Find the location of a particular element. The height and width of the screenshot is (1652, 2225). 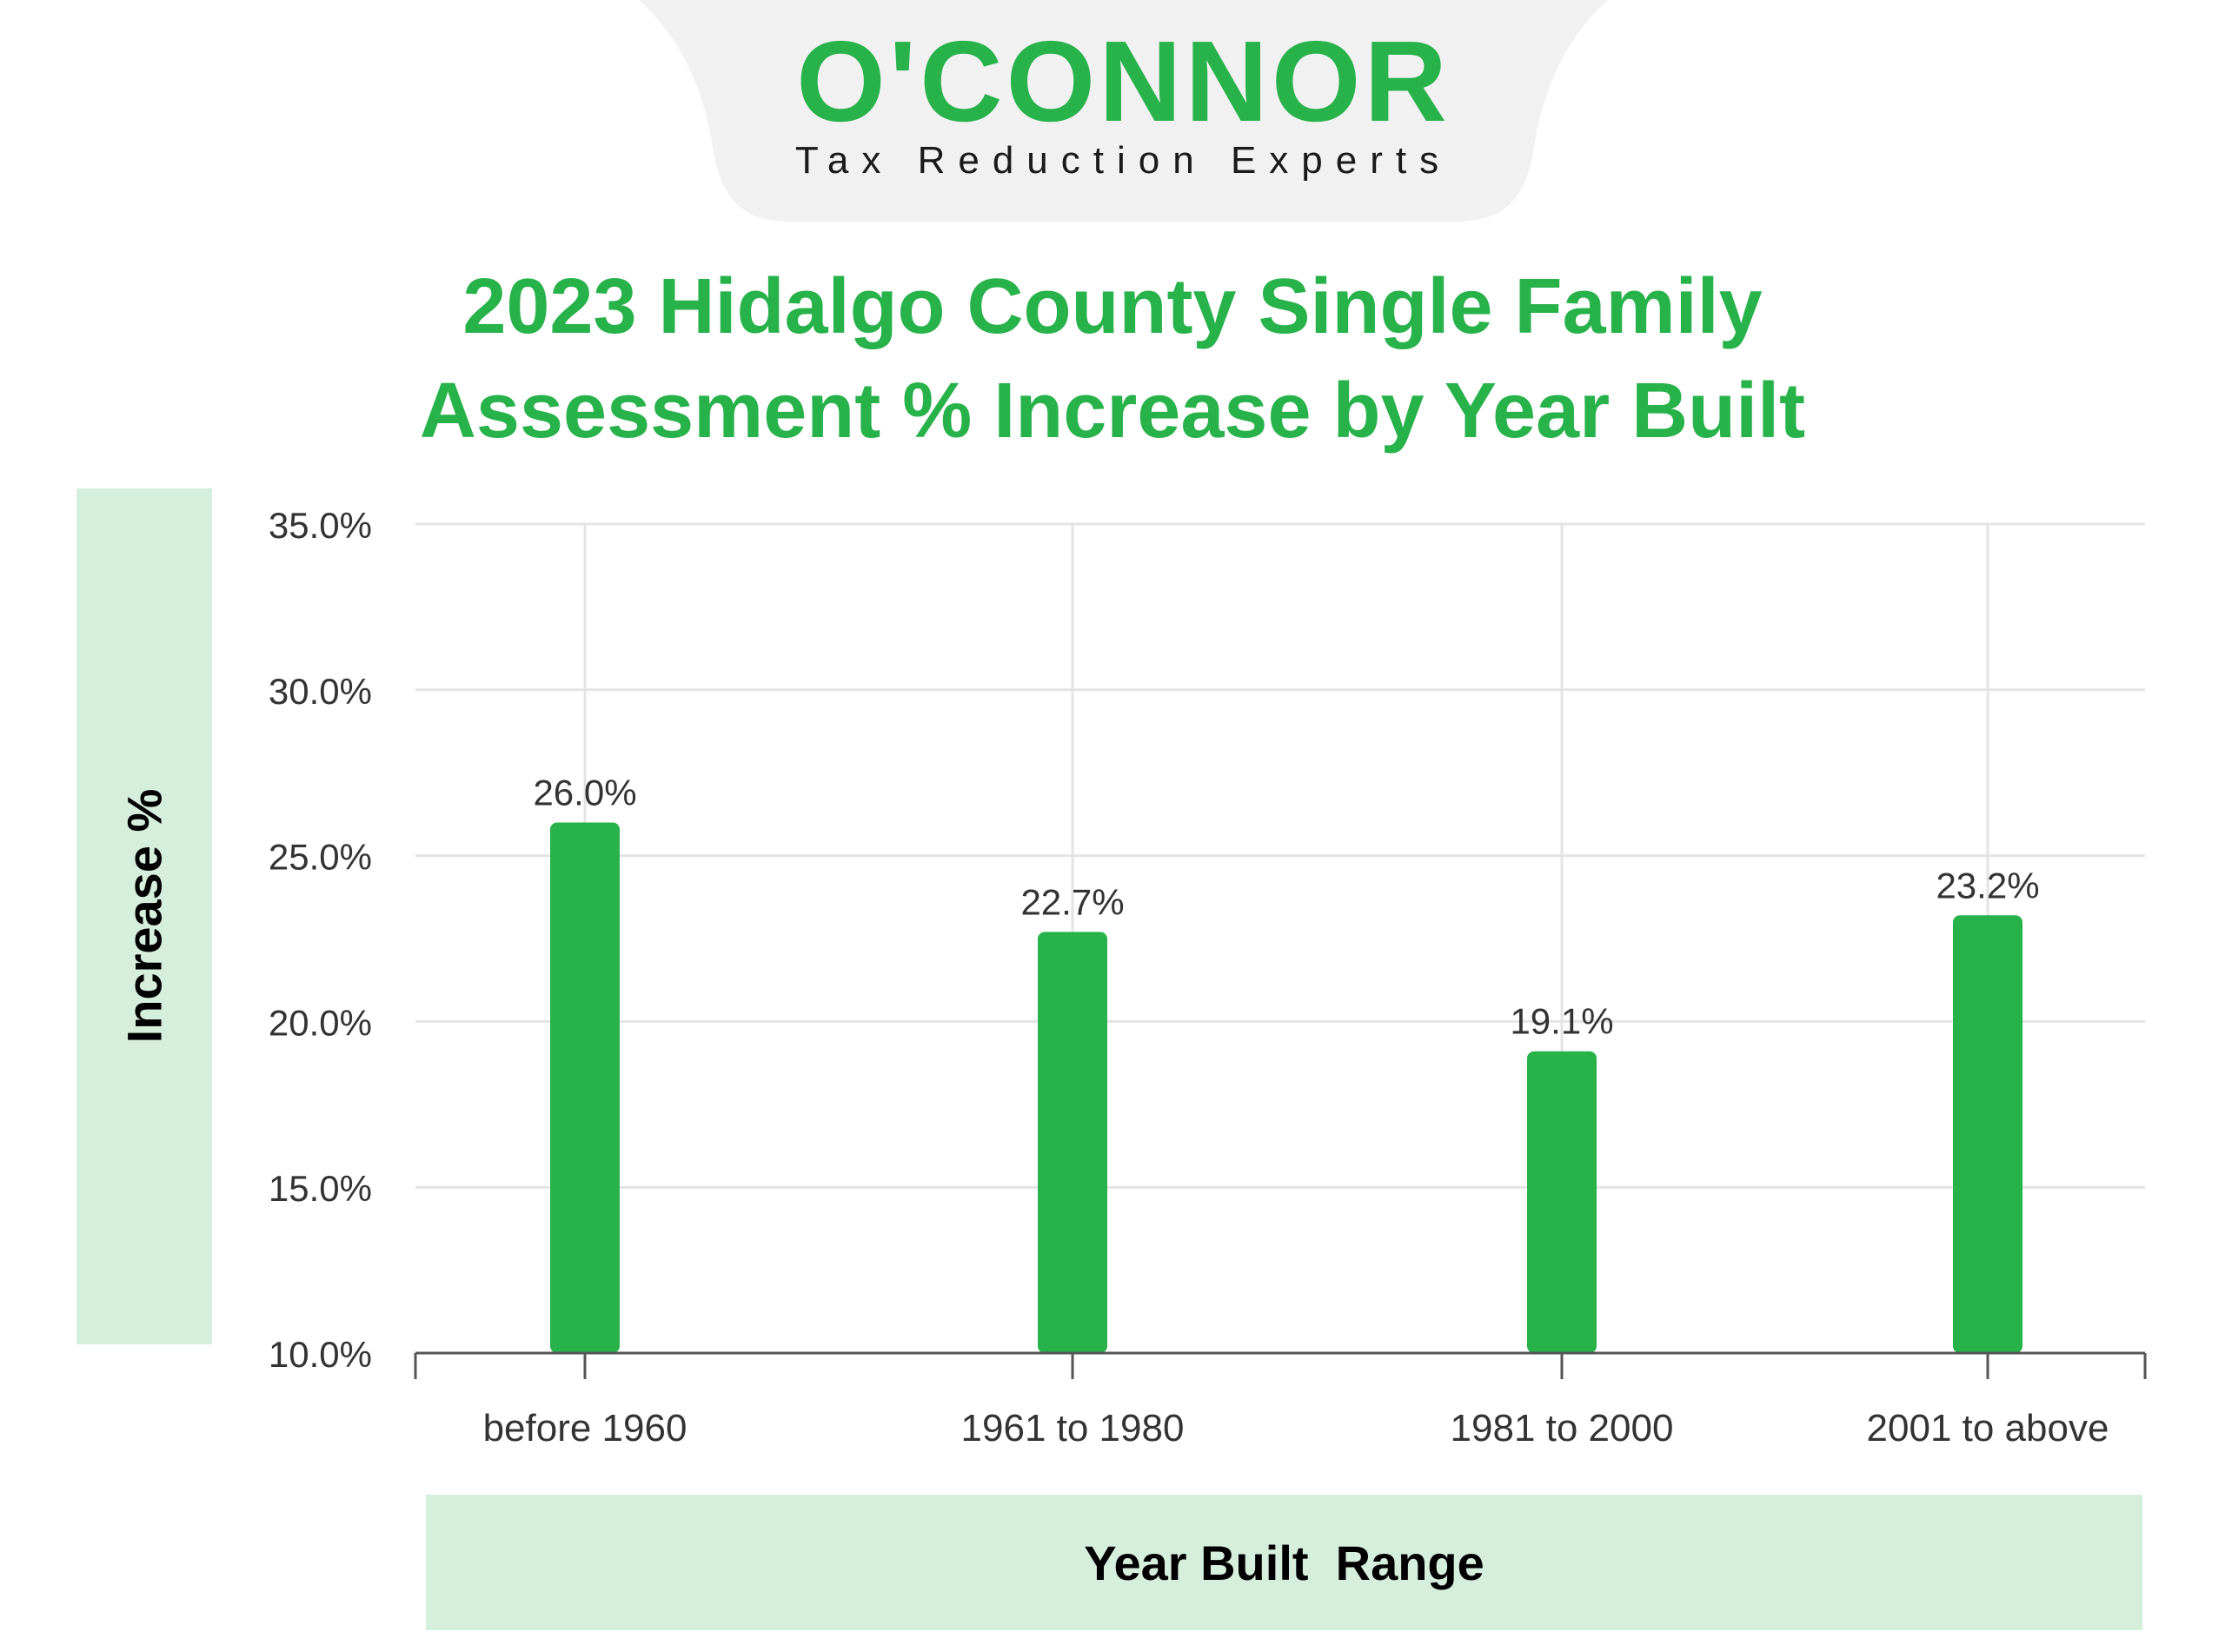

logo-tab-background is located at coordinates (1124, 111).